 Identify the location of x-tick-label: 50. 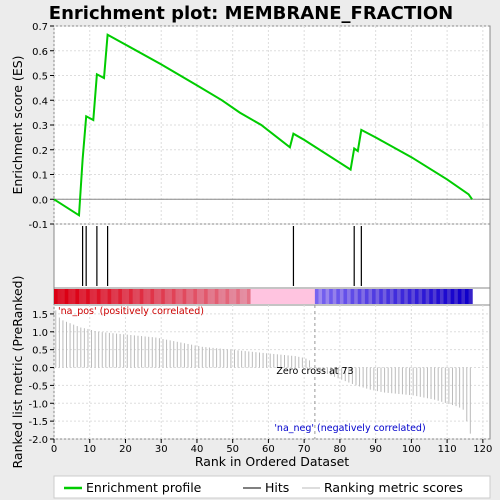
(232, 449).